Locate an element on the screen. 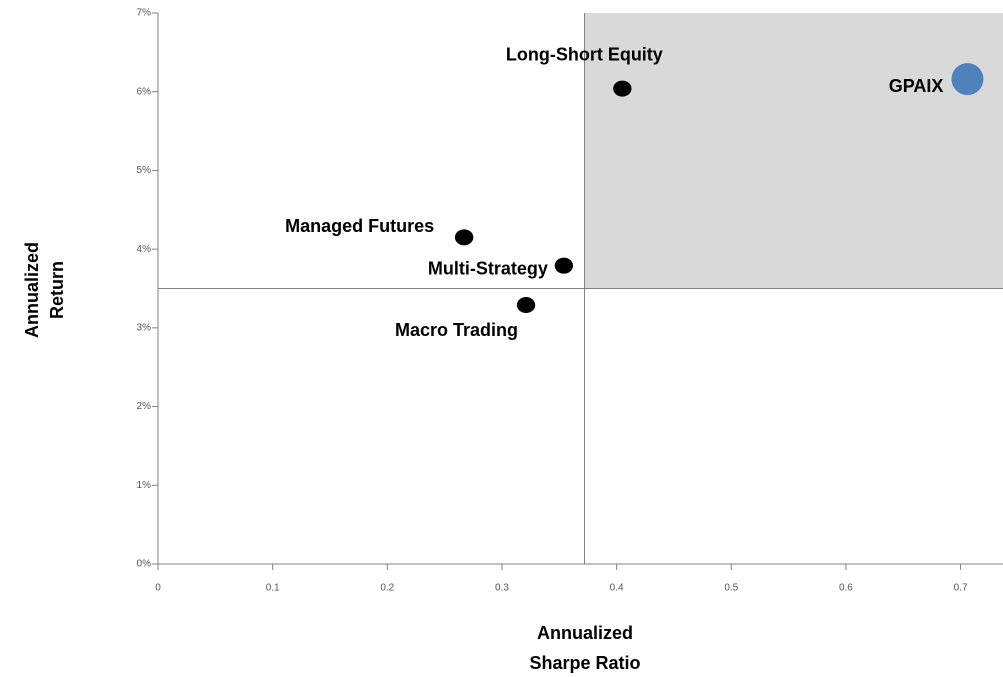 The width and height of the screenshot is (1003, 677). point-label: Macro Trading is located at coordinates (456, 330).